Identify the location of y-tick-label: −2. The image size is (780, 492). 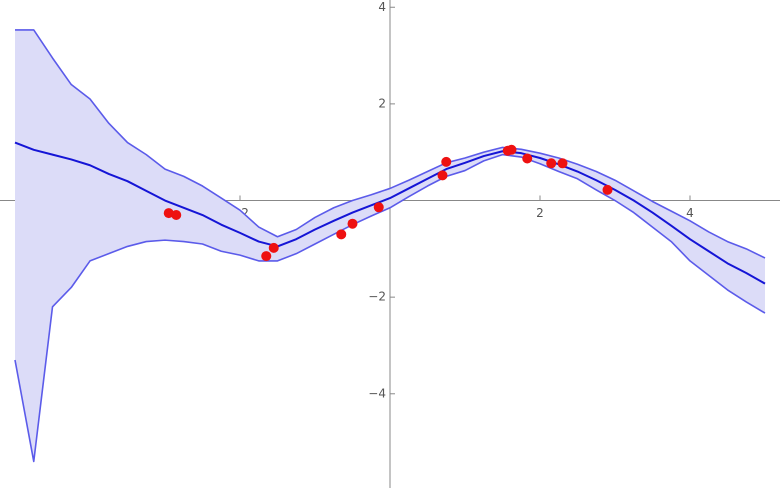
(377, 297).